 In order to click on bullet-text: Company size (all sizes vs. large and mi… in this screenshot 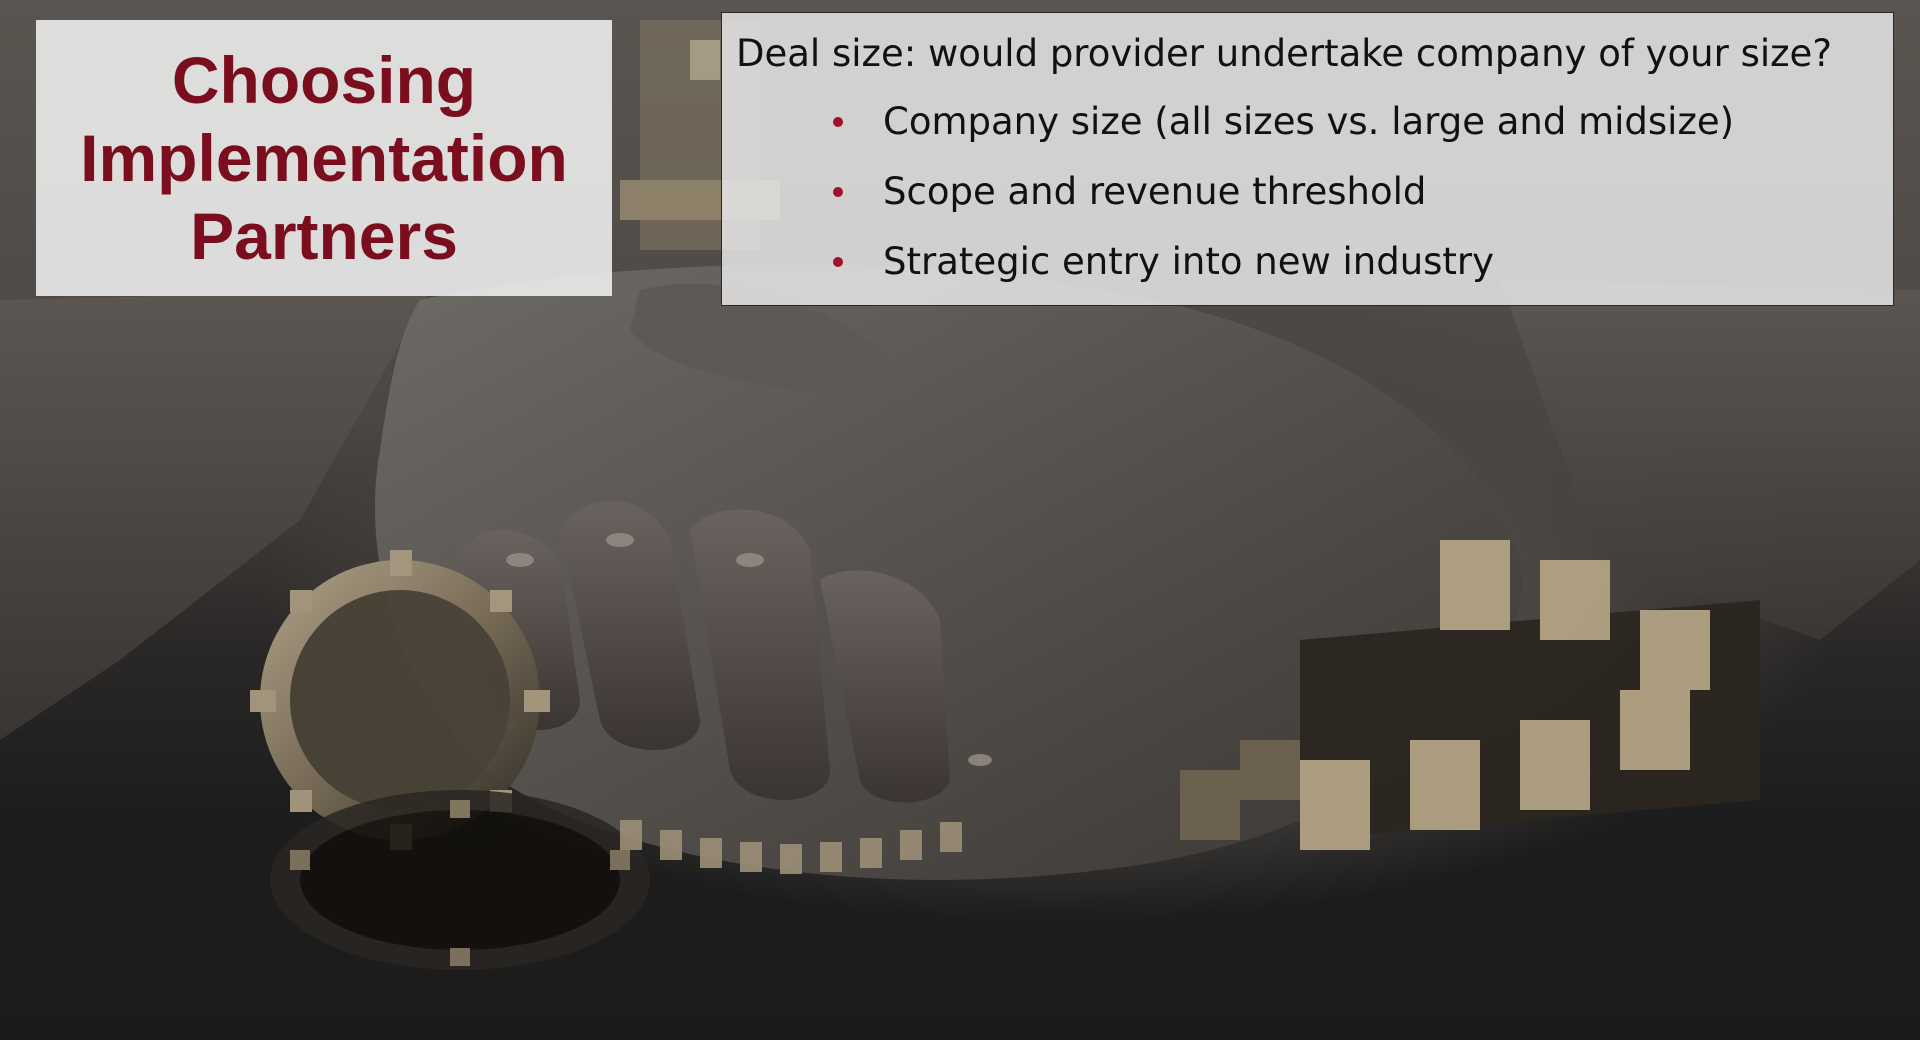, I will do `click(1309, 121)`.